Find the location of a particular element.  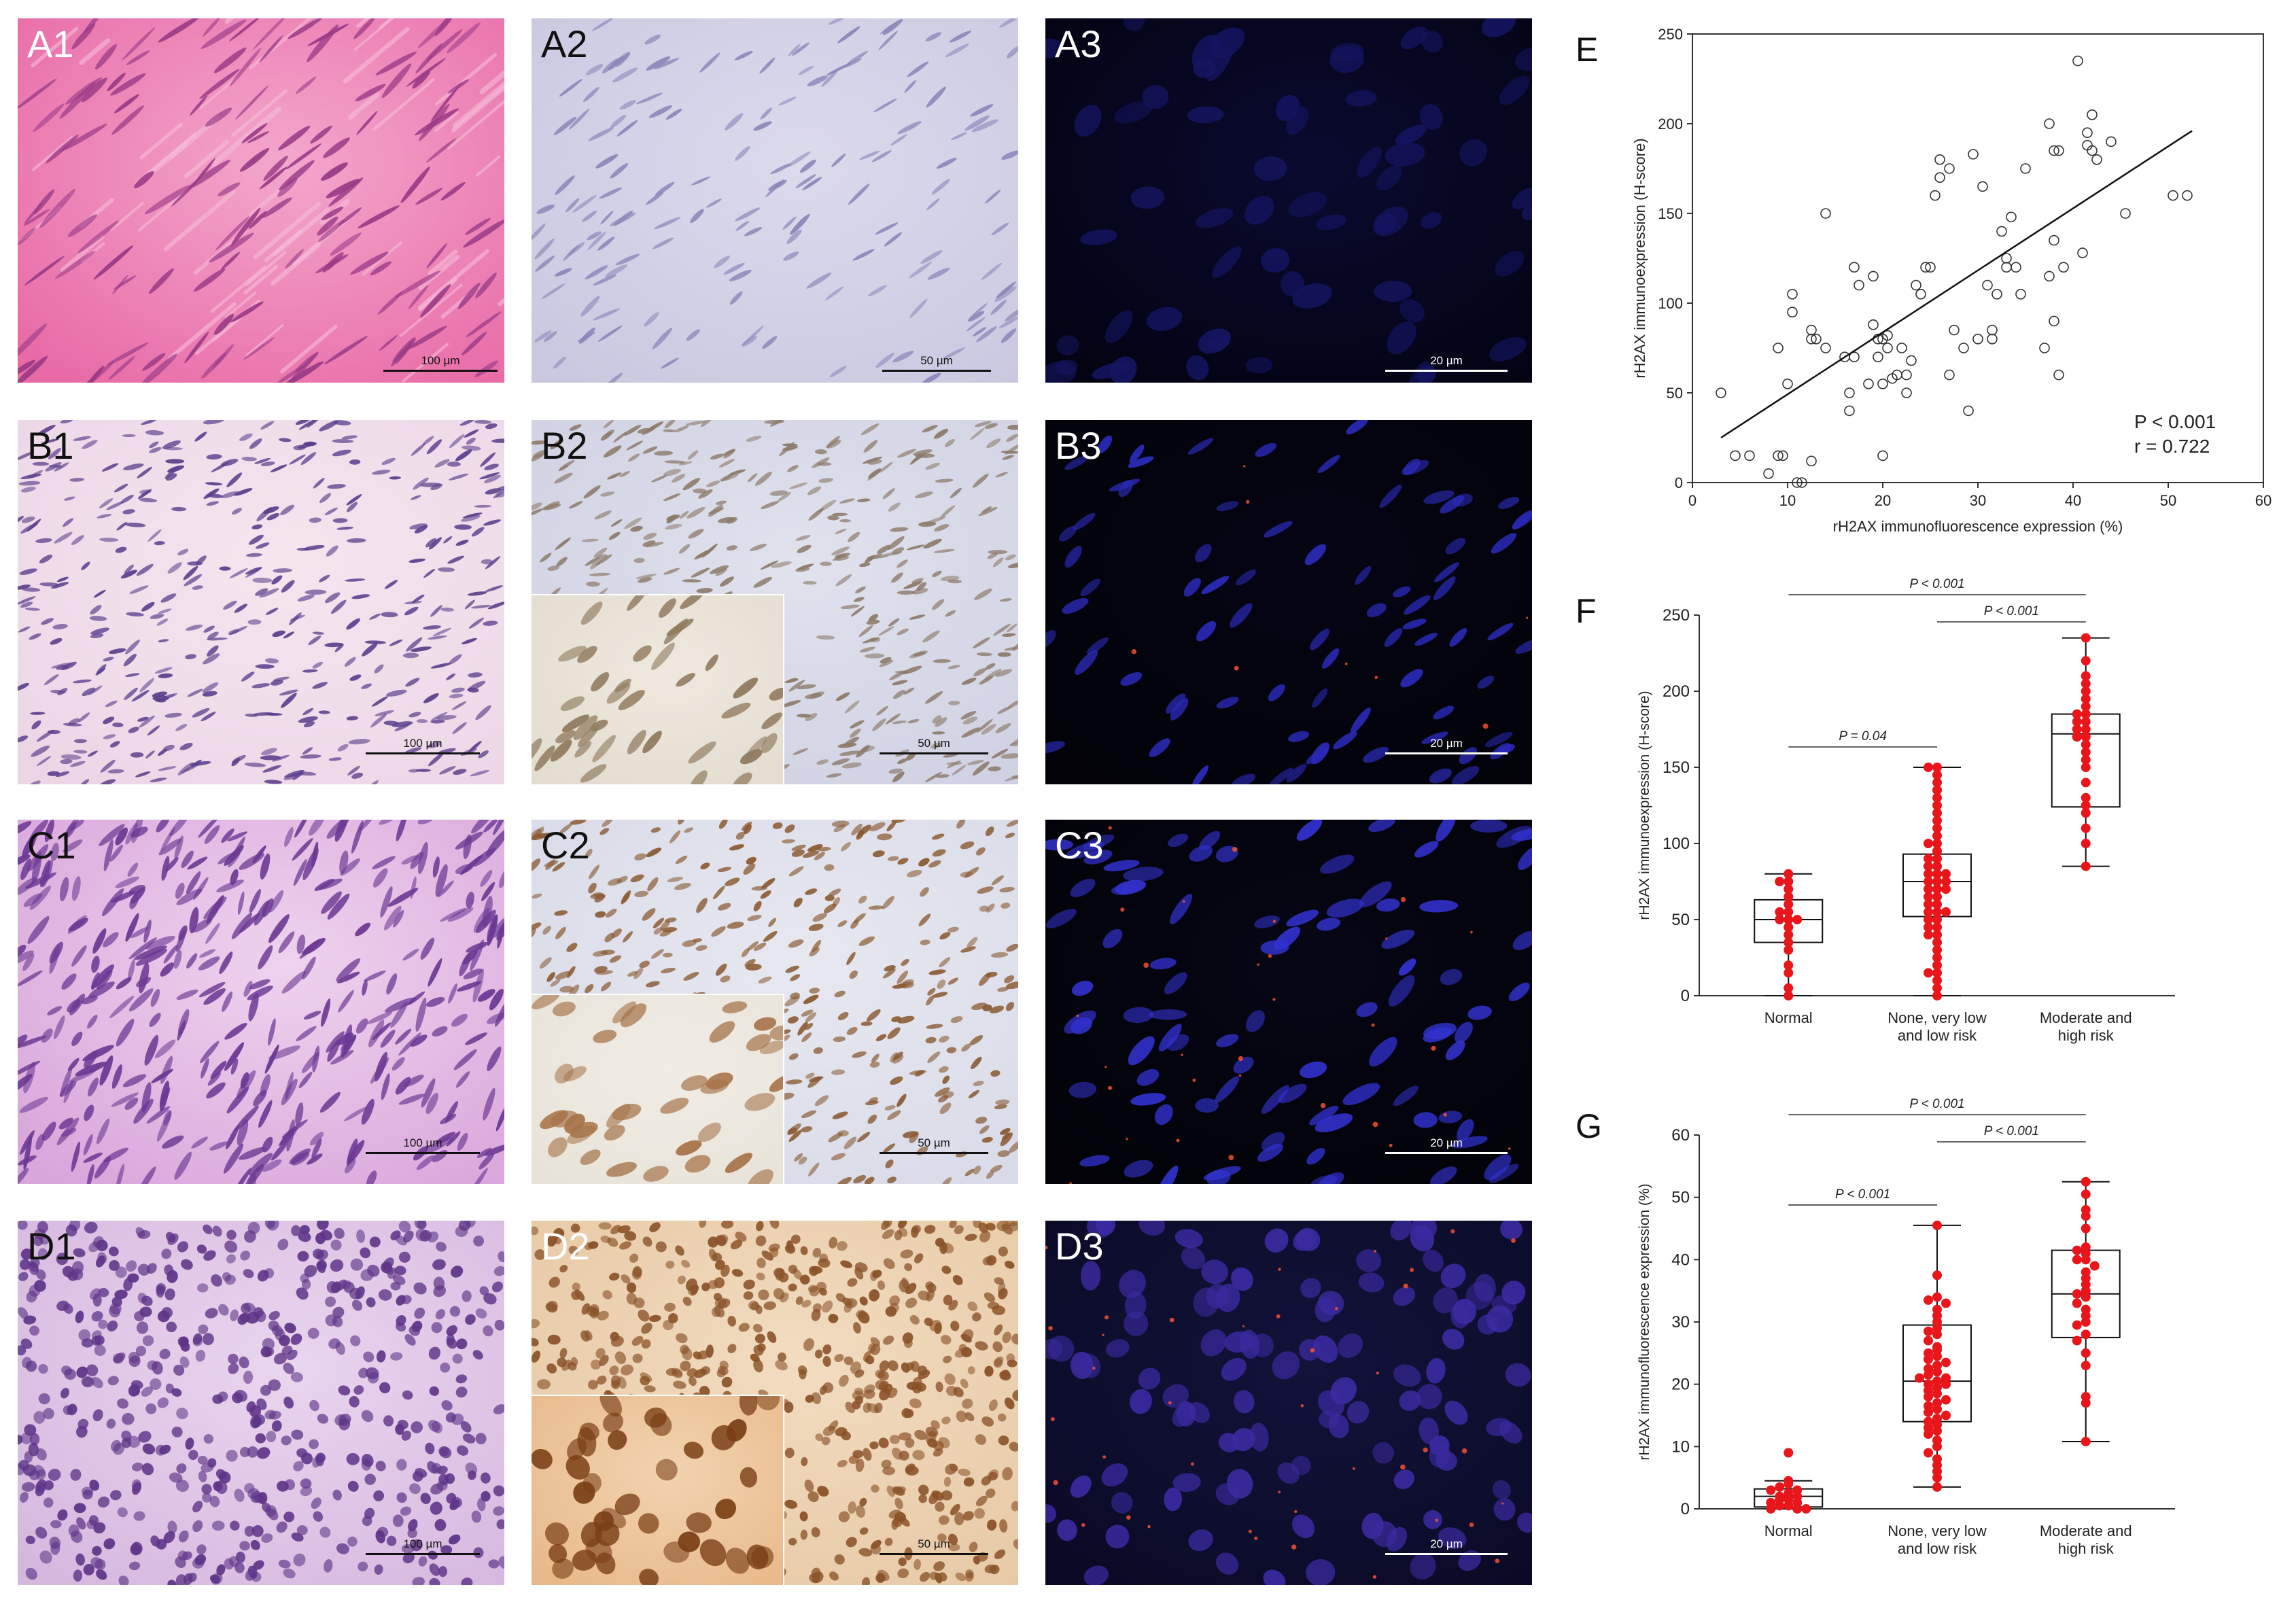

p-value-annotation: P < 0.001 is located at coordinates (2175, 422).